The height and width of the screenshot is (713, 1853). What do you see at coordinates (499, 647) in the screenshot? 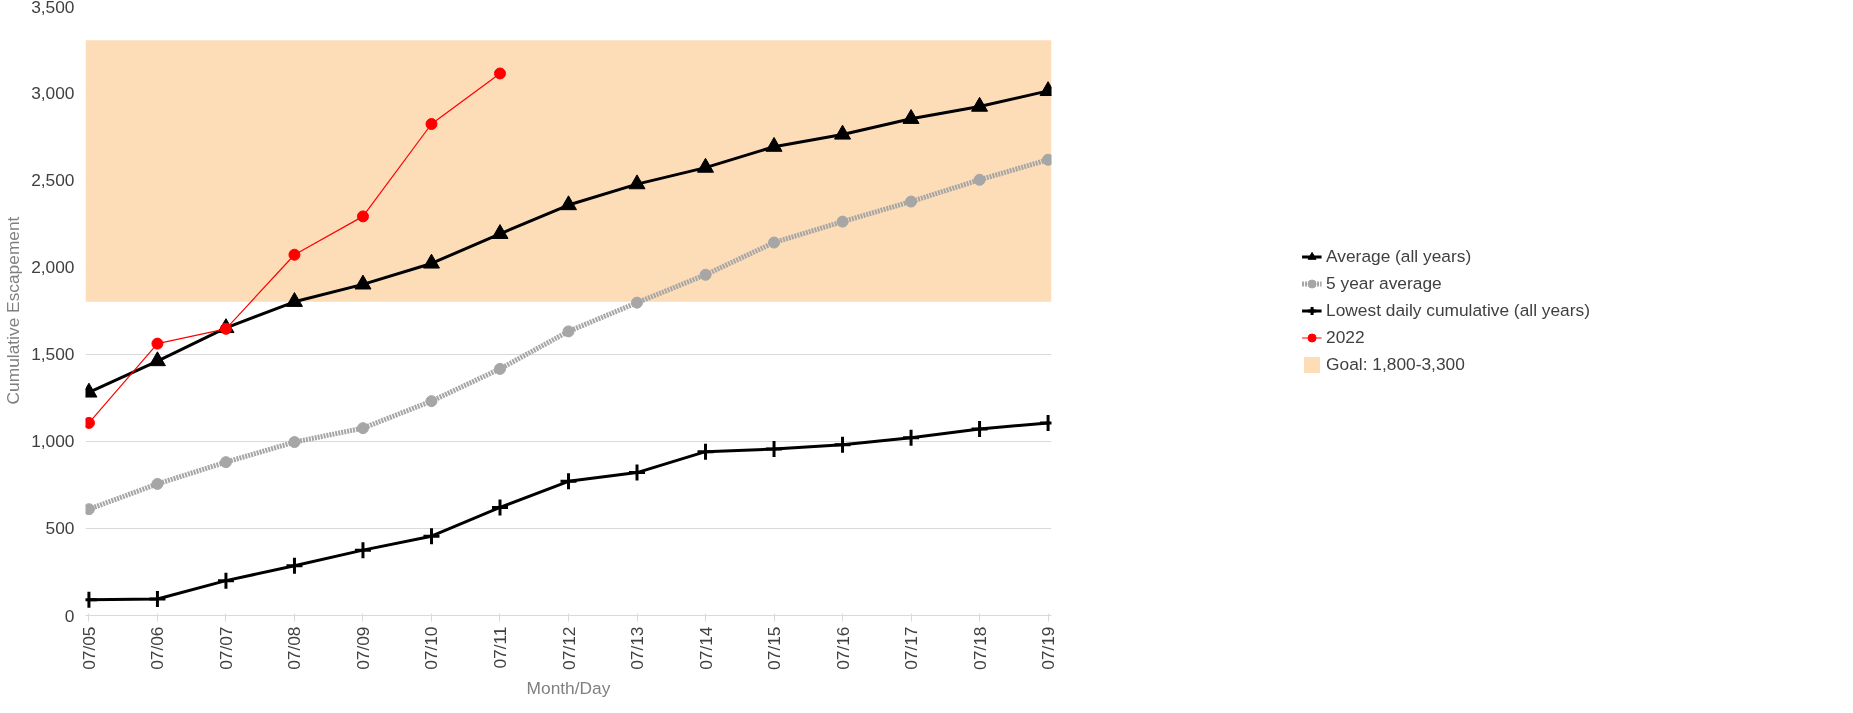
I see `x-tick-label: 07/11` at bounding box center [499, 647].